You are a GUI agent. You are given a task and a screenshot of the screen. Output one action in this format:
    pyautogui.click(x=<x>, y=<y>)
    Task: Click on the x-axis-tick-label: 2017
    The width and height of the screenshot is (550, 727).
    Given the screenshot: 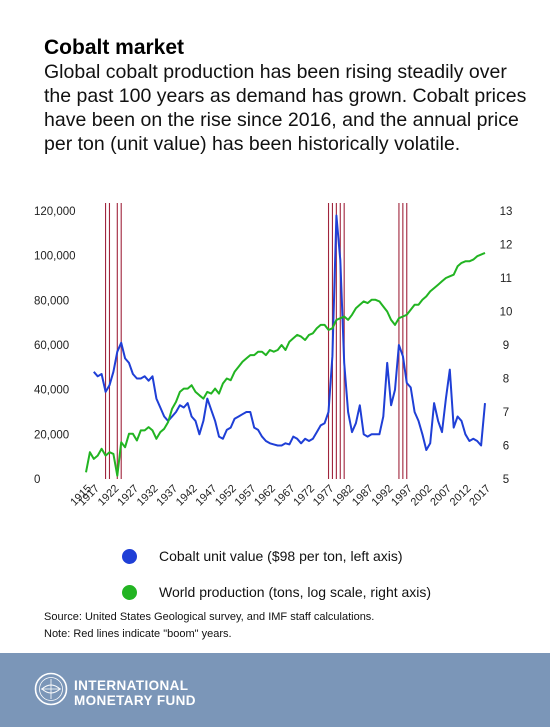 What is the action you would take?
    pyautogui.click(x=480, y=496)
    